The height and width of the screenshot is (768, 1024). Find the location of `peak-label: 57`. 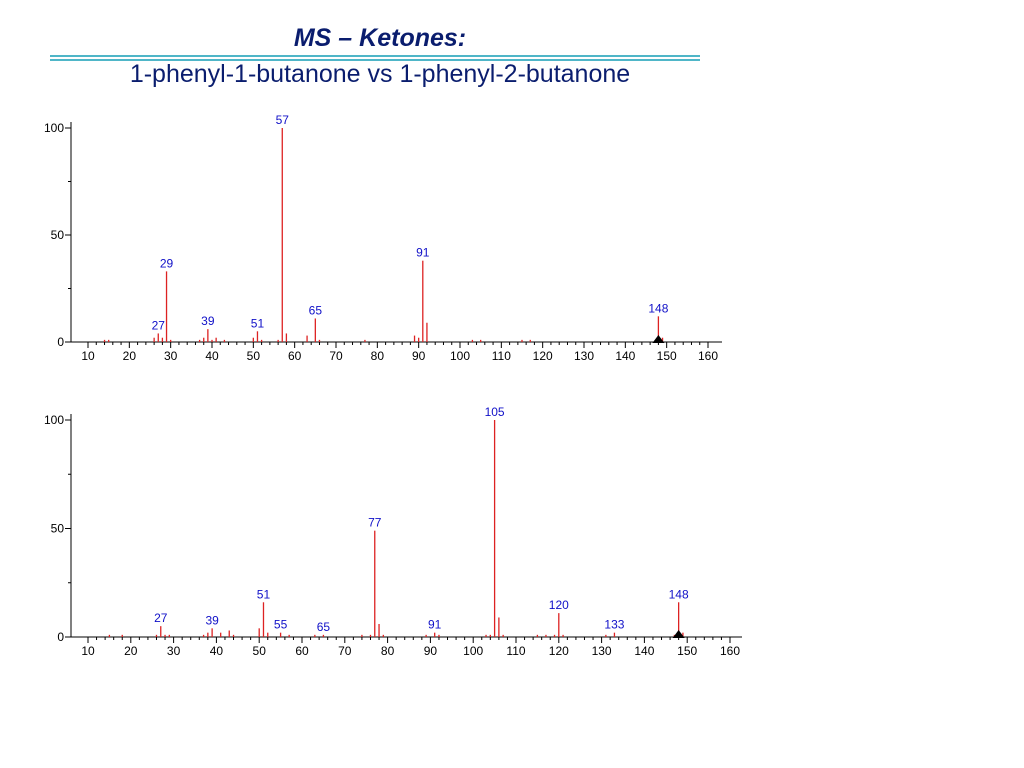

peak-label: 57 is located at coordinates (283, 120).